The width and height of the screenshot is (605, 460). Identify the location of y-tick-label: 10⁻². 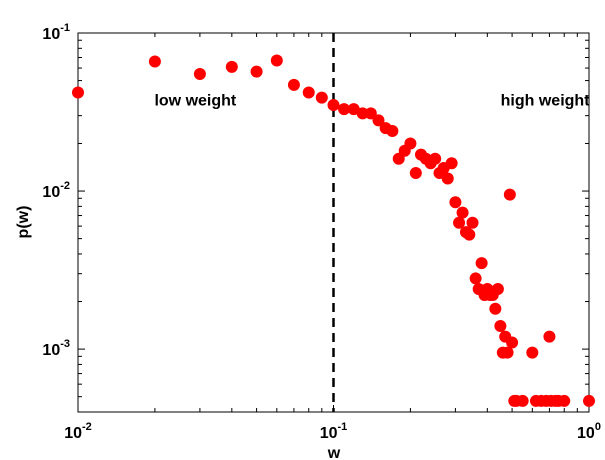
(56, 190).